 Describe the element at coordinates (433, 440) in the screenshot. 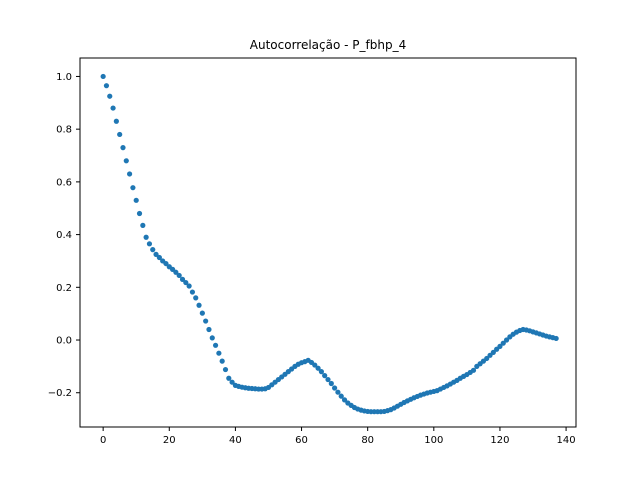

I see `x-tick-label: 100` at that location.